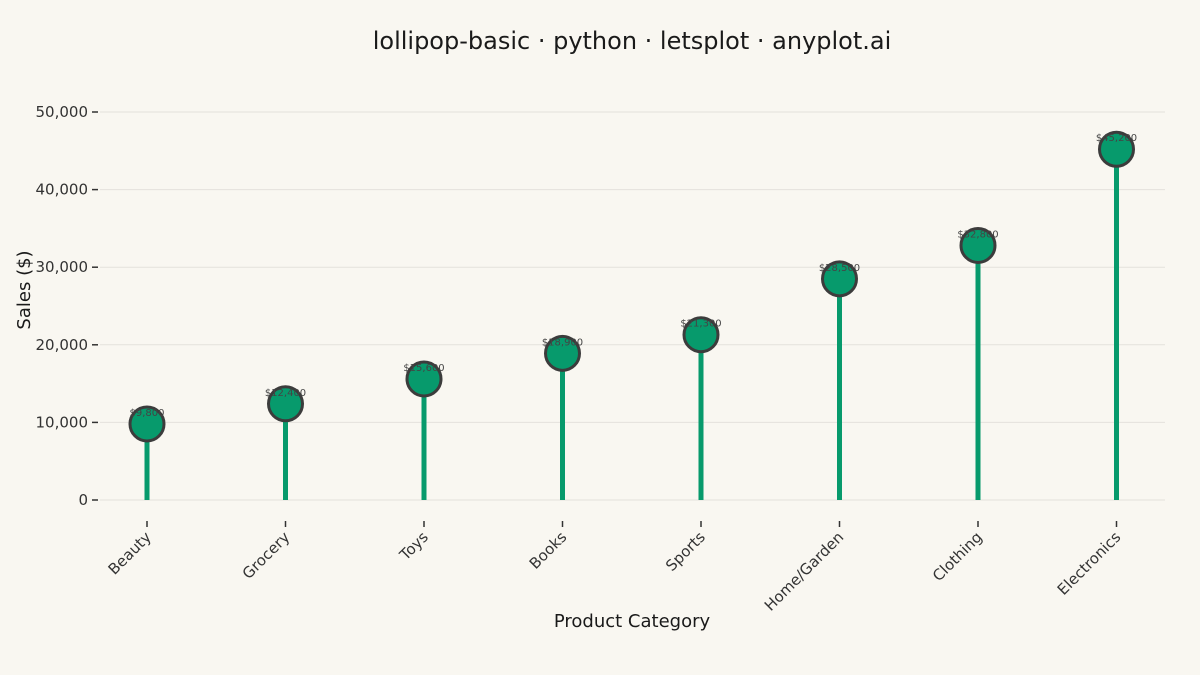  What do you see at coordinates (632, 621) in the screenshot?
I see `x-axis-title: Product Category` at bounding box center [632, 621].